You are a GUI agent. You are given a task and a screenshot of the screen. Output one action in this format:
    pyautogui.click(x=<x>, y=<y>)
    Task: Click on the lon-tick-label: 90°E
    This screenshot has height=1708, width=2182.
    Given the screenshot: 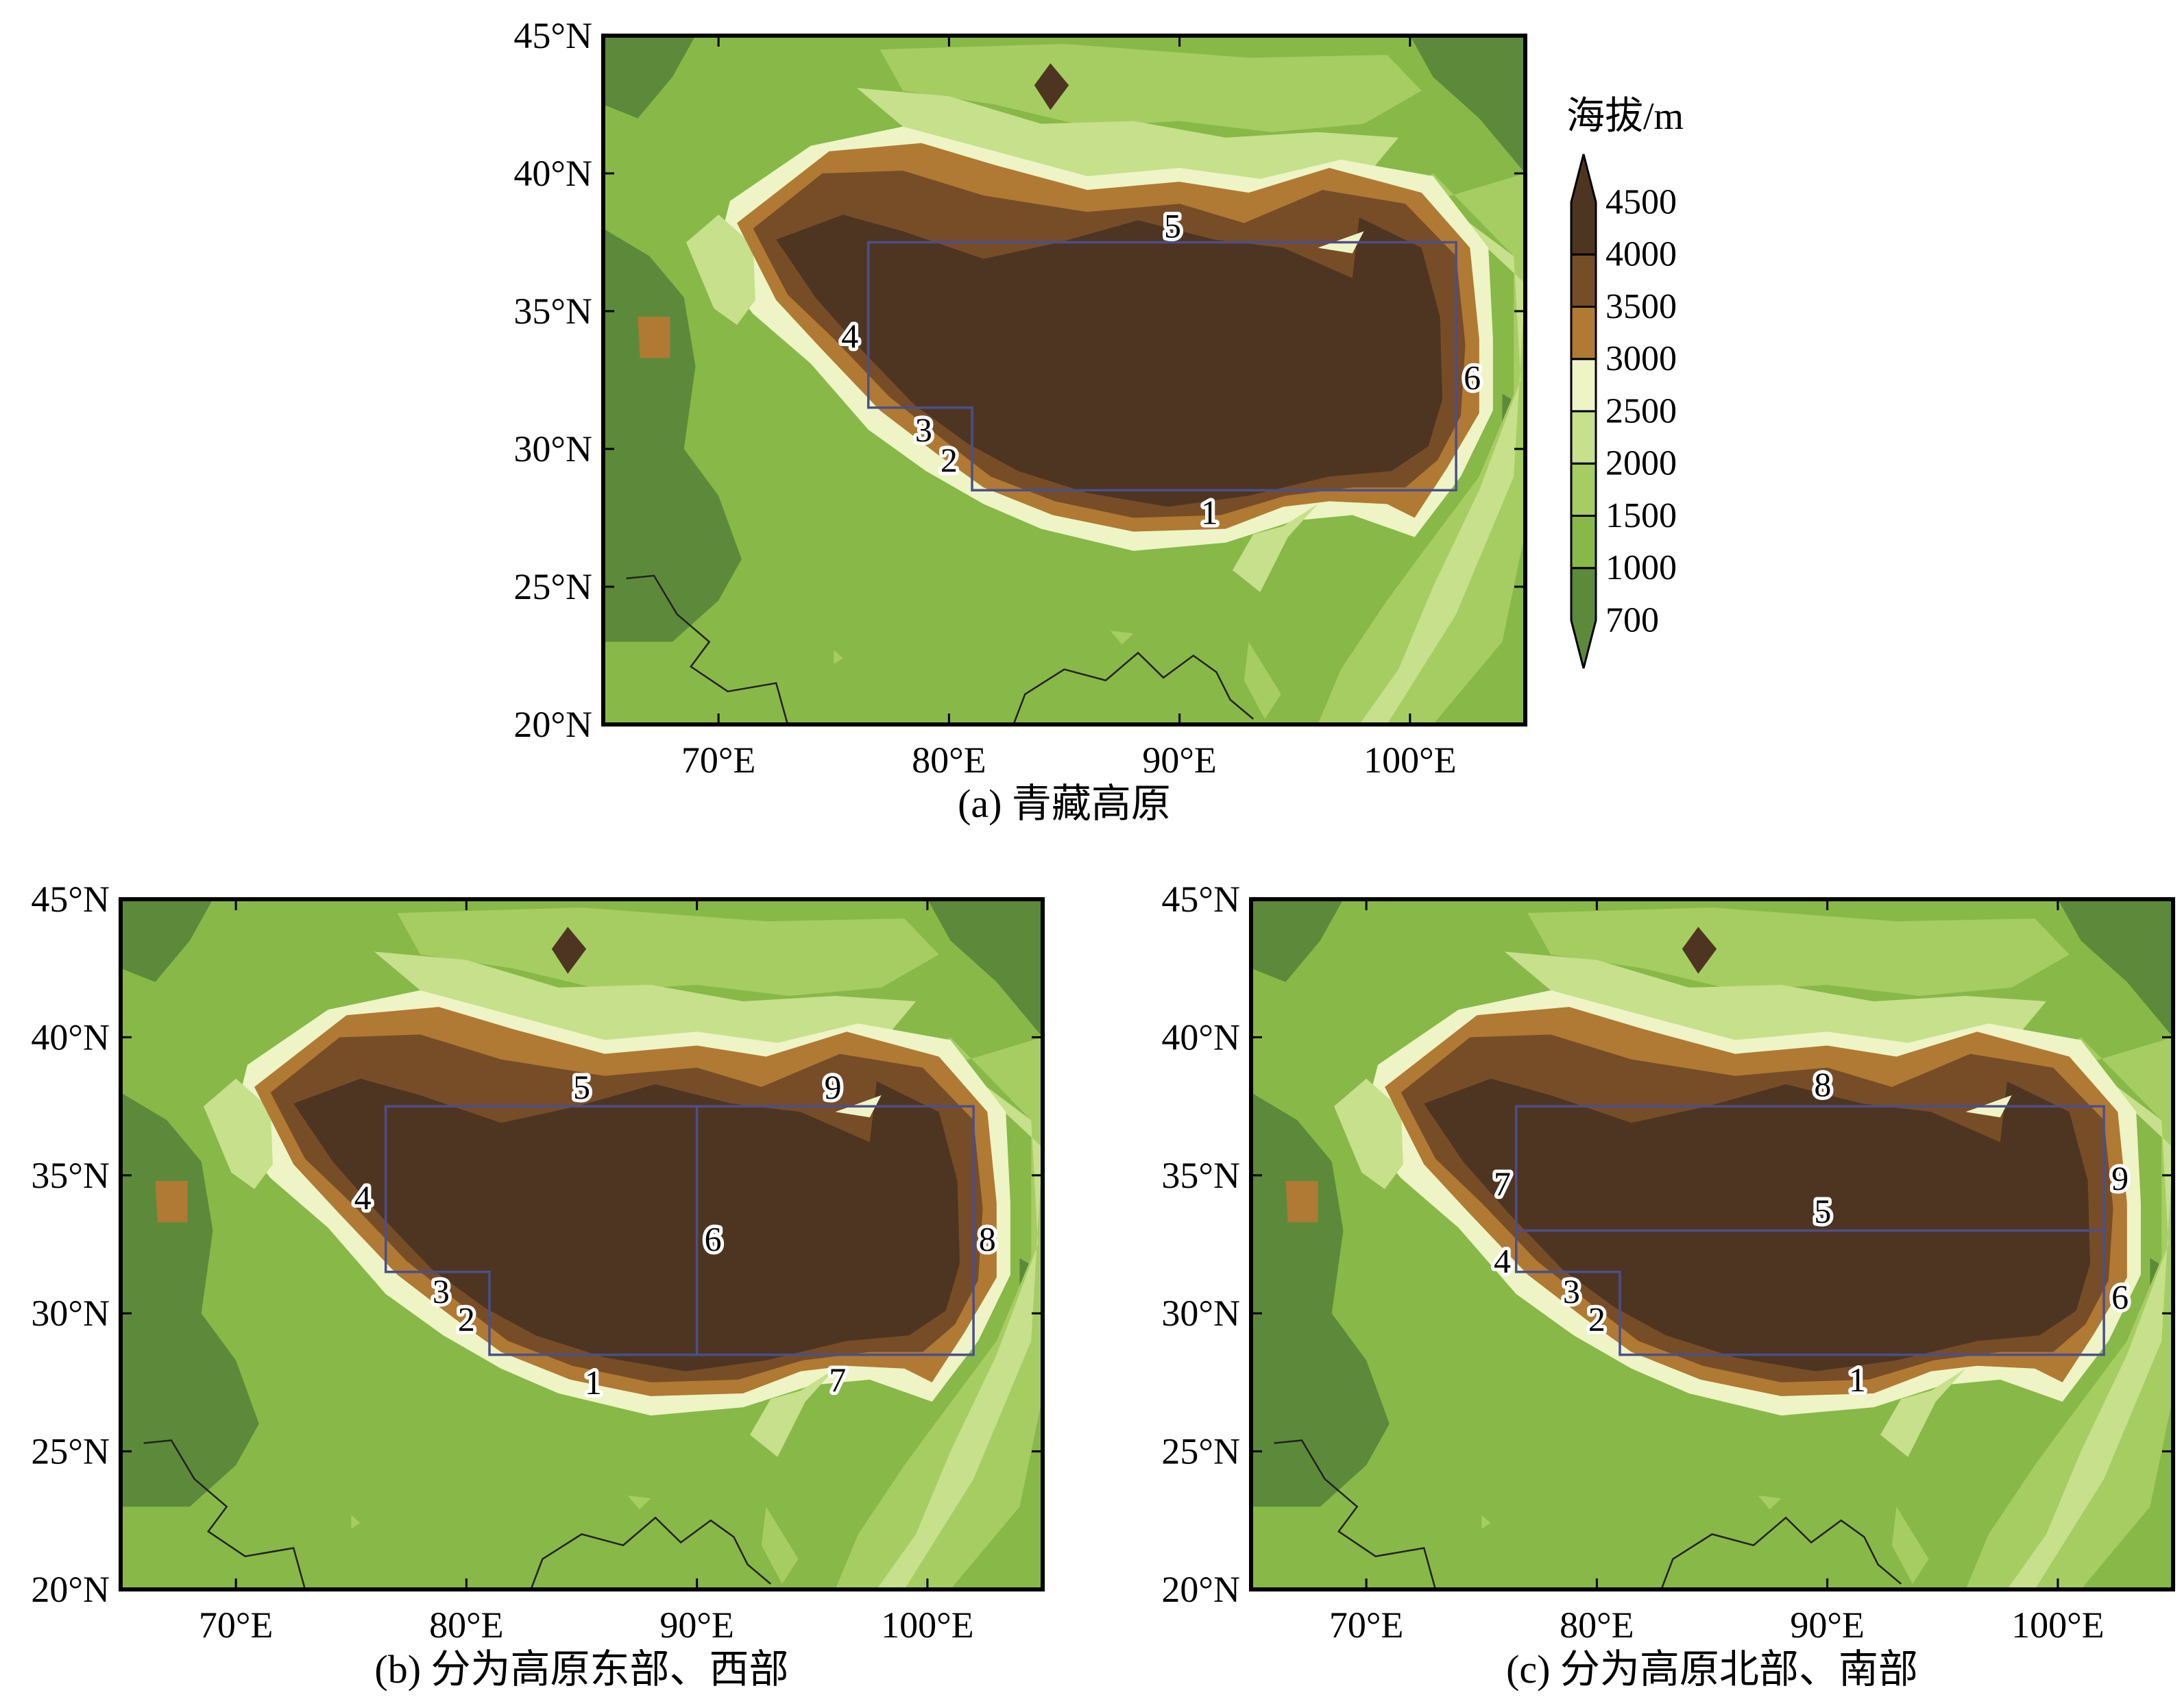 What is the action you would take?
    pyautogui.click(x=1179, y=760)
    